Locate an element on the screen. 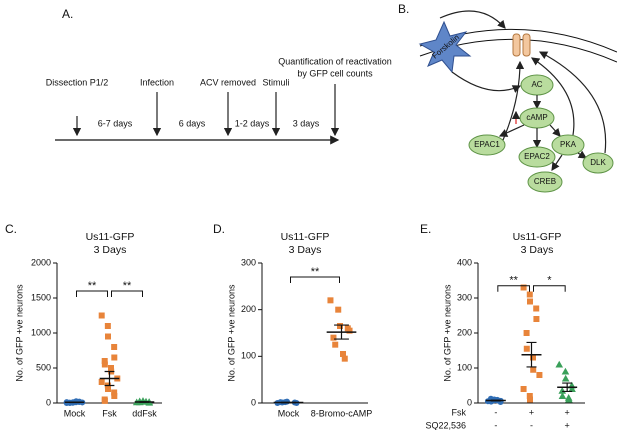 Image resolution: width=617 pixels, height=430 pixels. interval-label: 6-7 days is located at coordinates (115, 123).